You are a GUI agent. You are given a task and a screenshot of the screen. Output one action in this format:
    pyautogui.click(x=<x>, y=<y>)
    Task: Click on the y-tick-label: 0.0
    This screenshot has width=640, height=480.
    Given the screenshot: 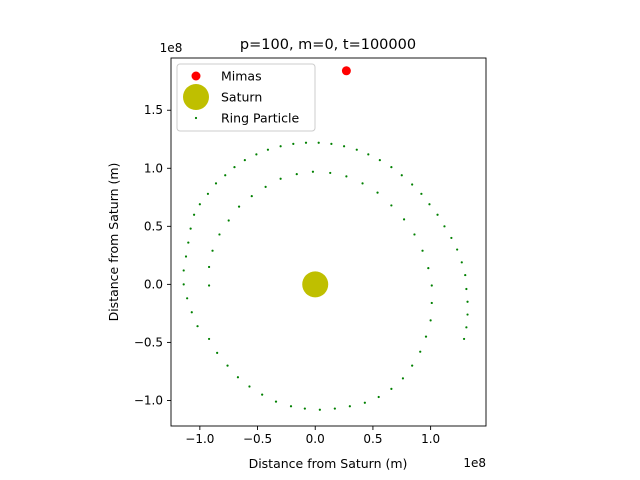 What is the action you would take?
    pyautogui.click(x=153, y=284)
    